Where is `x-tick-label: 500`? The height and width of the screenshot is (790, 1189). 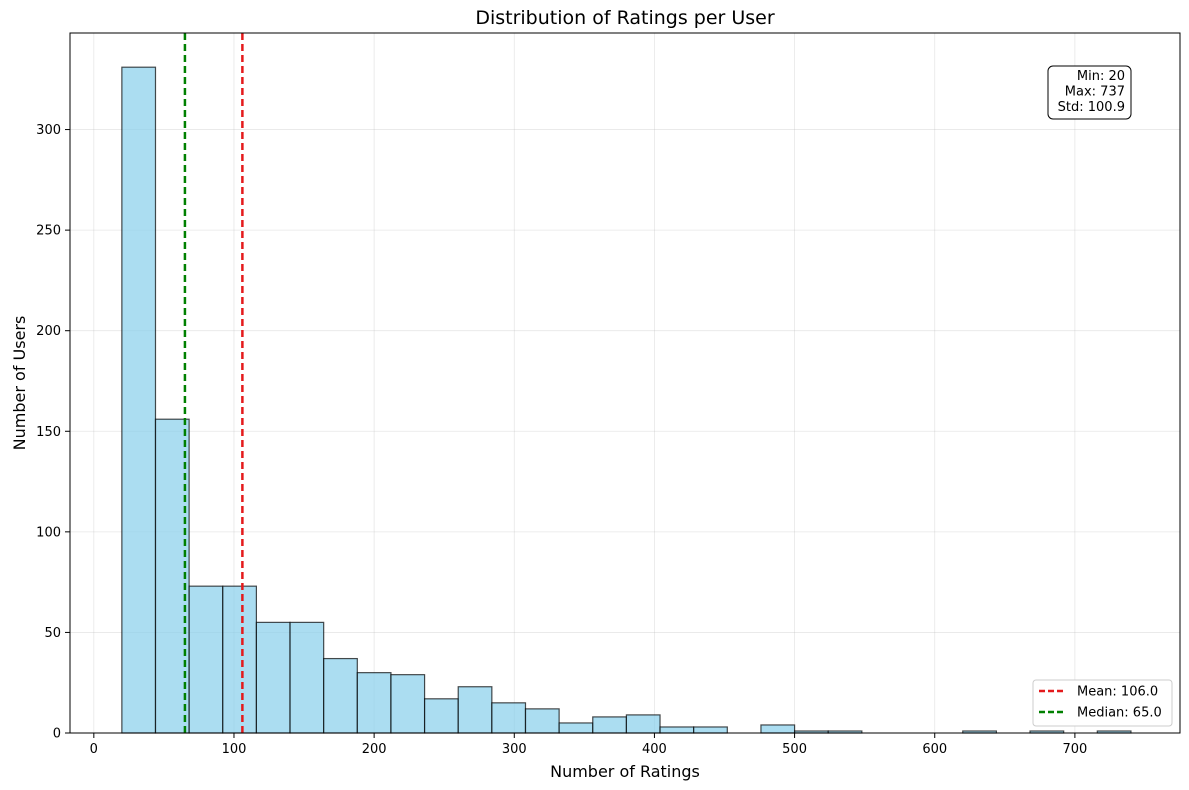 x-tick-label: 500 is located at coordinates (794, 749).